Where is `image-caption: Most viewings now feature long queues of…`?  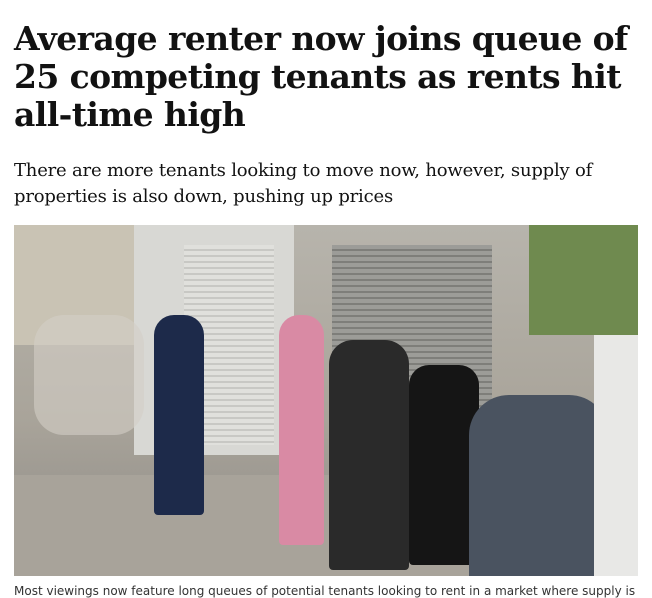
image-caption: Most viewings now feature long queues of… is located at coordinates (325, 591).